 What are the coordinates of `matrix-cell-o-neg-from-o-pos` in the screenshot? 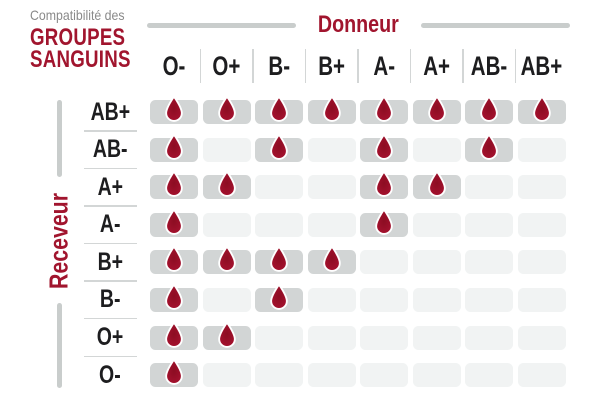 It's located at (226, 375).